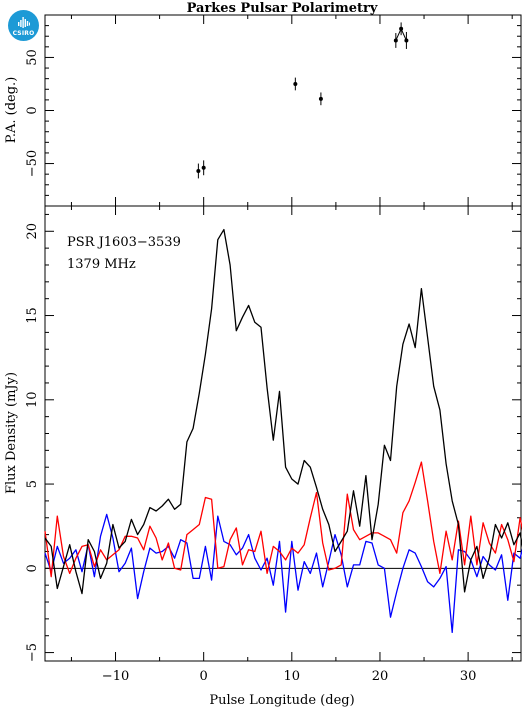 This screenshot has height=710, width=522. Describe the element at coordinates (282, 8) in the screenshot. I see `figure-title: Parkes Pulsar Polarimetry` at that location.